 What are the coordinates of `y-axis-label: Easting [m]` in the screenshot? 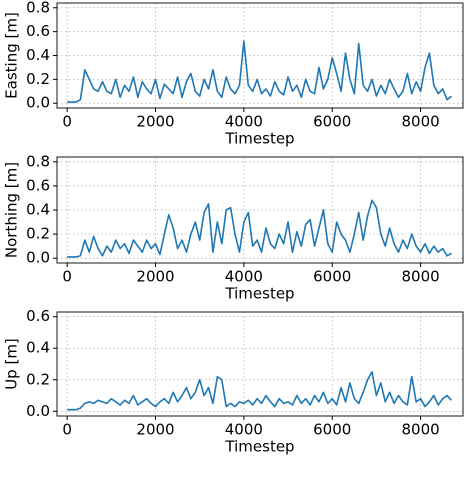 It's located at (12, 55).